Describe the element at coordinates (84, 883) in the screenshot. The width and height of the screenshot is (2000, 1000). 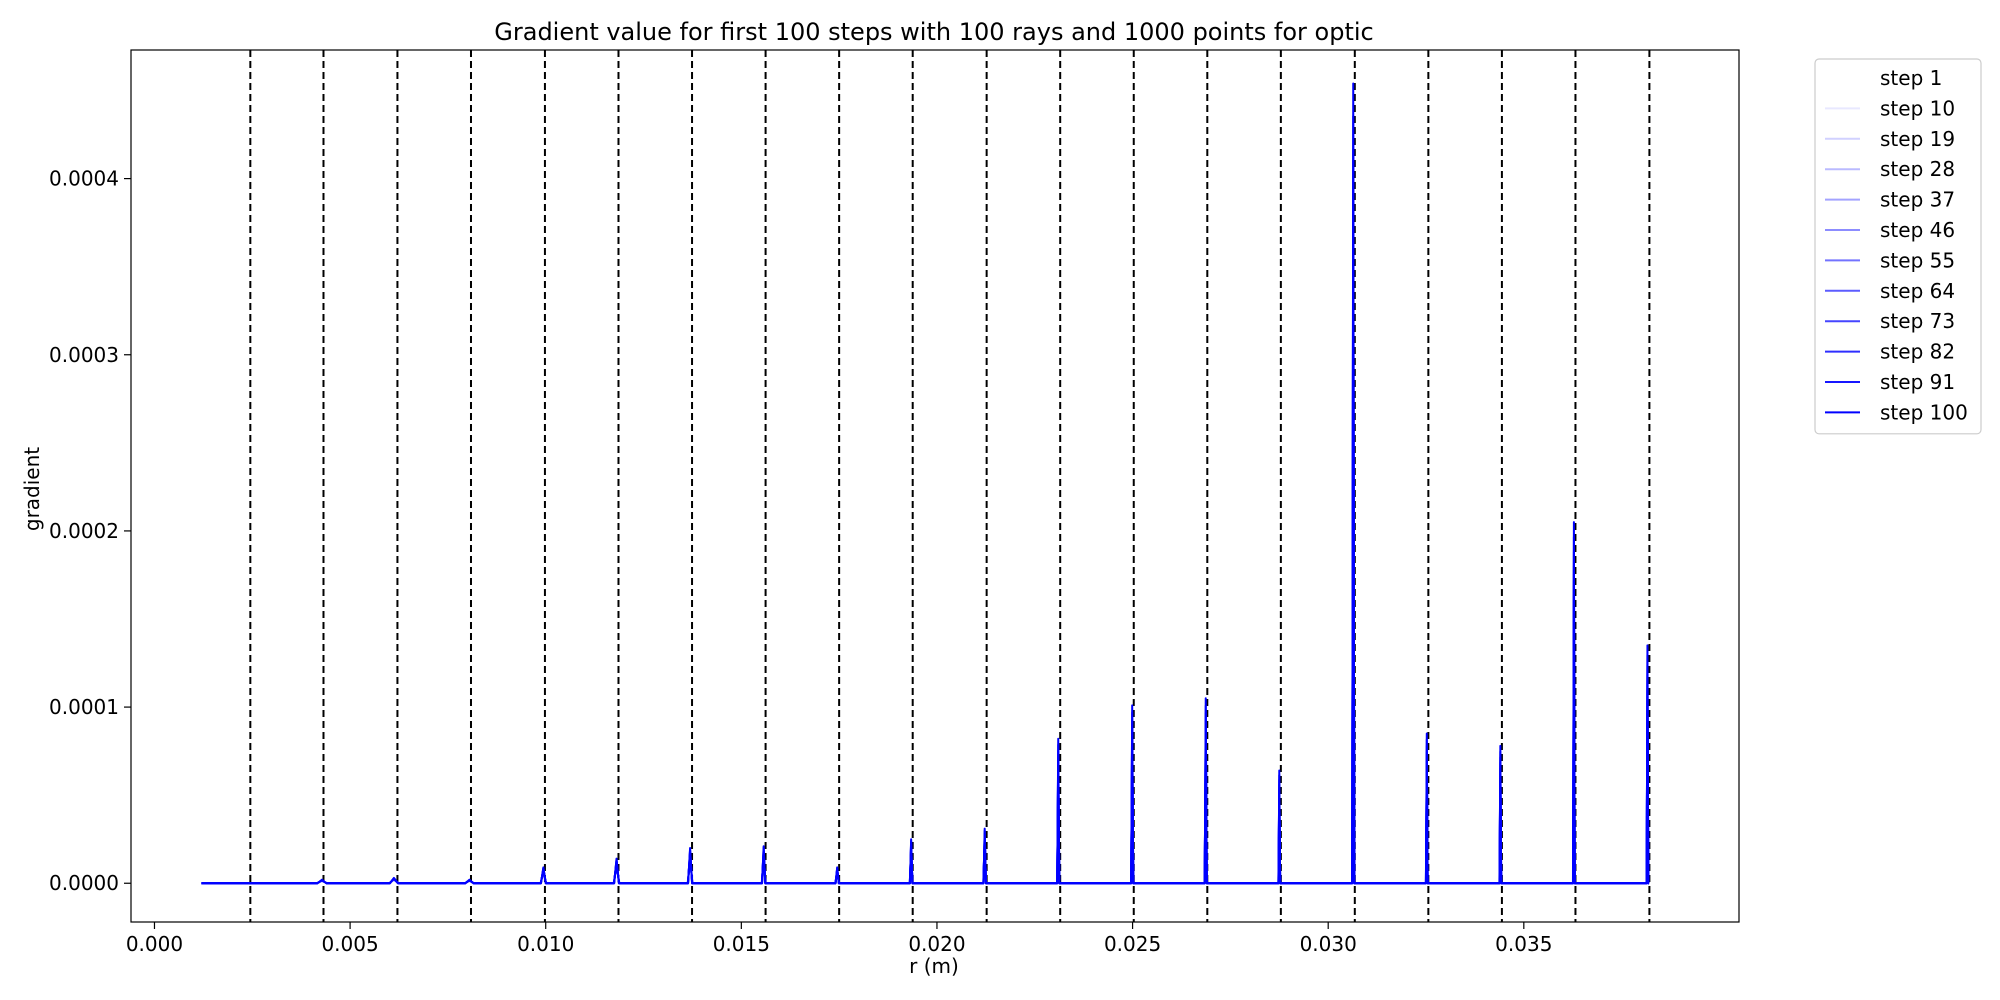
I see `y-tick-label: 0.0000` at that location.